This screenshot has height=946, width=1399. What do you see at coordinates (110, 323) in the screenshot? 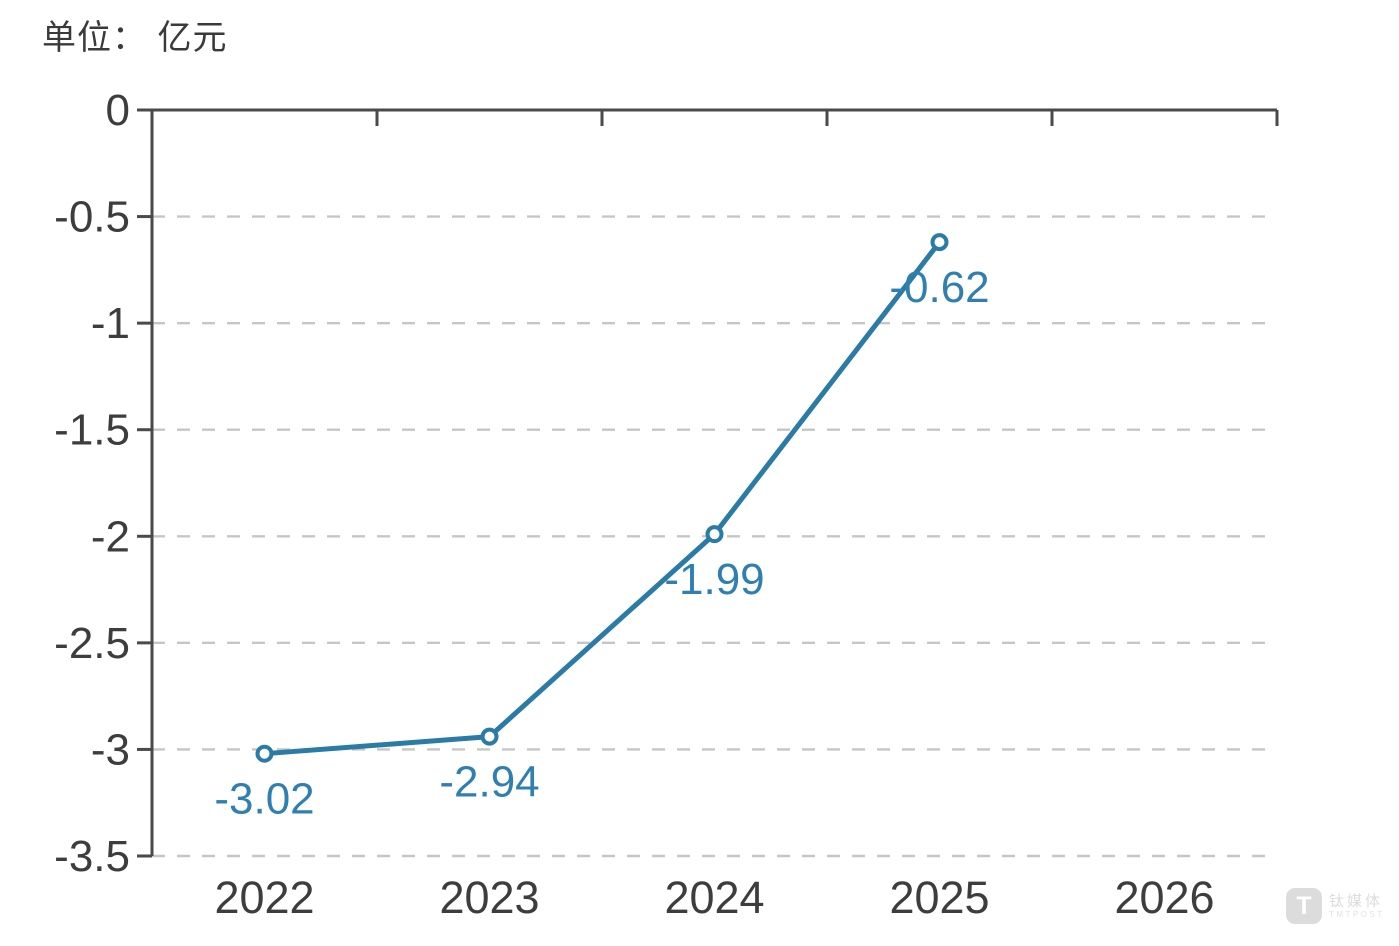
I see `y-tick-label: -1` at bounding box center [110, 323].